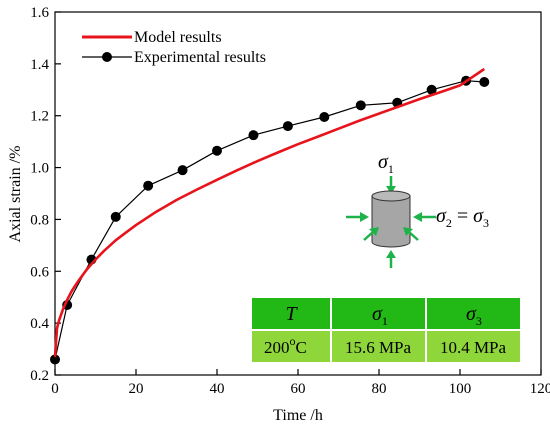  Describe the element at coordinates (298, 415) in the screenshot. I see `x-axis-title: Time /h` at that location.